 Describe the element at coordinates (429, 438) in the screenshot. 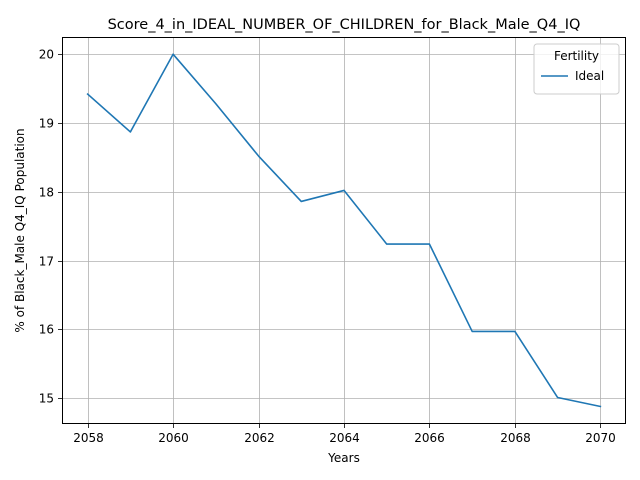

I see `x-tick-label: 2066` at that location.